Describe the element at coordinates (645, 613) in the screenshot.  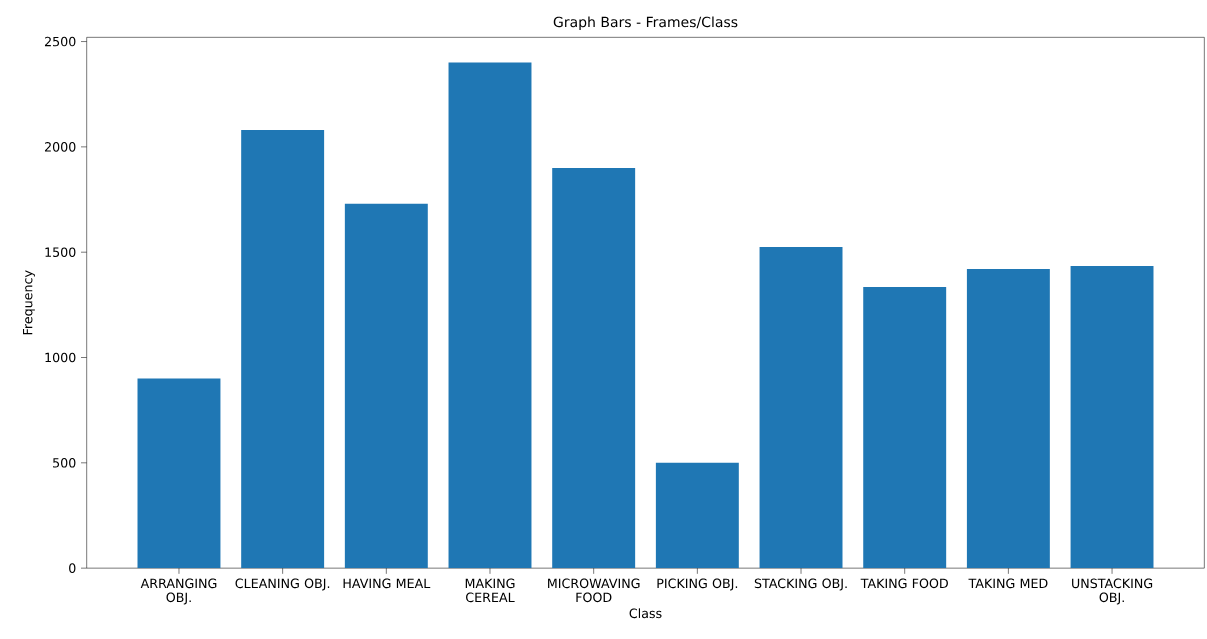
I see `x-axis-title: Class` at that location.